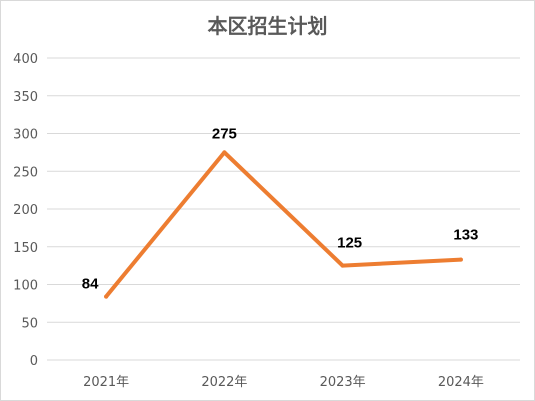 The height and width of the screenshot is (401, 535). What do you see at coordinates (25, 248) in the screenshot?
I see `y-tick-label: 150` at bounding box center [25, 248].